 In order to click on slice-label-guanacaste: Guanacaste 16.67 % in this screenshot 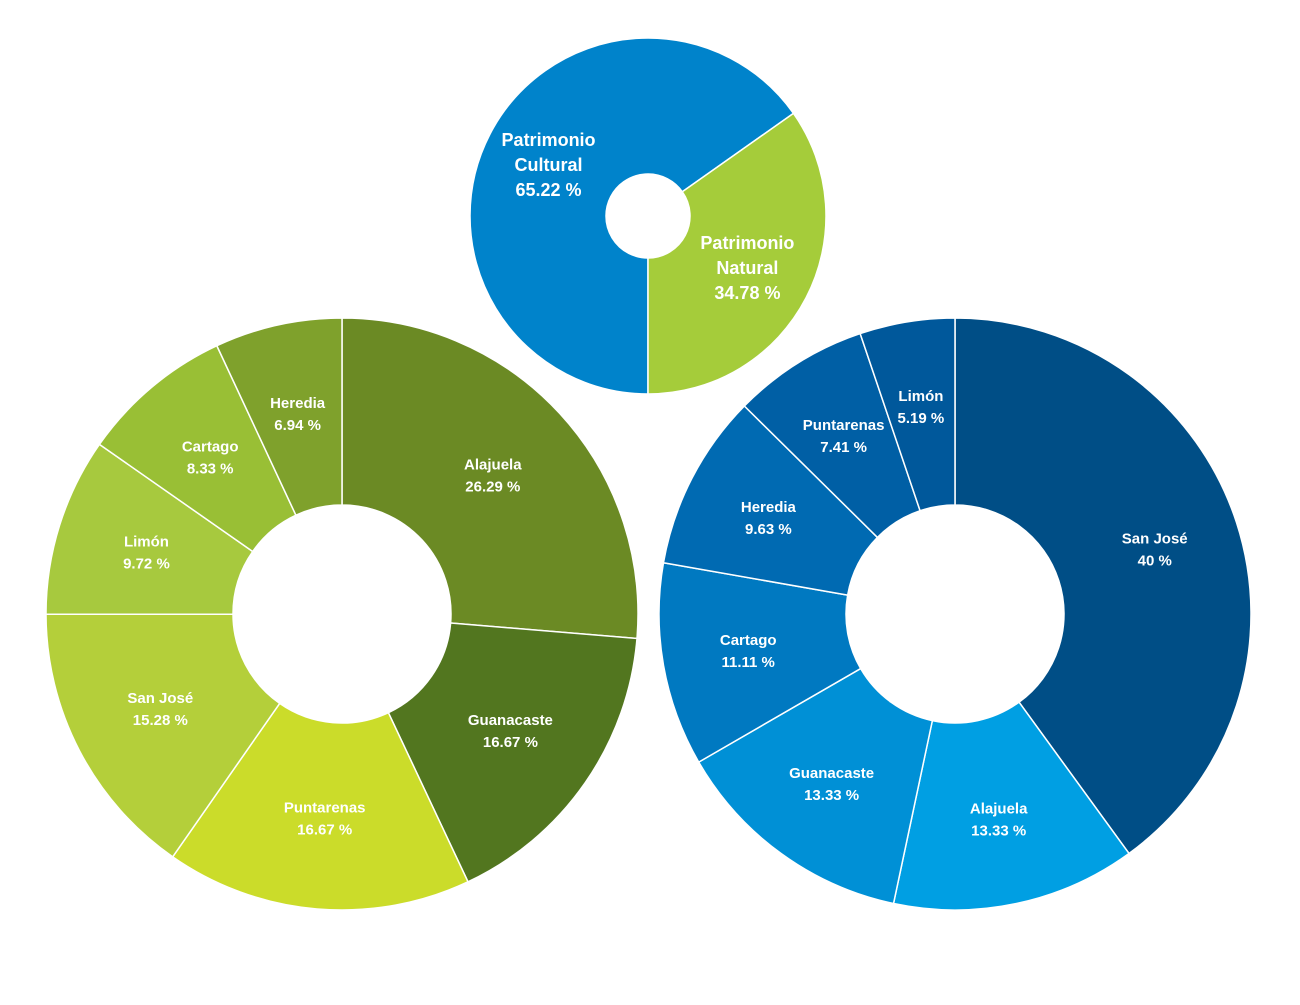, I will do `click(510, 731)`.